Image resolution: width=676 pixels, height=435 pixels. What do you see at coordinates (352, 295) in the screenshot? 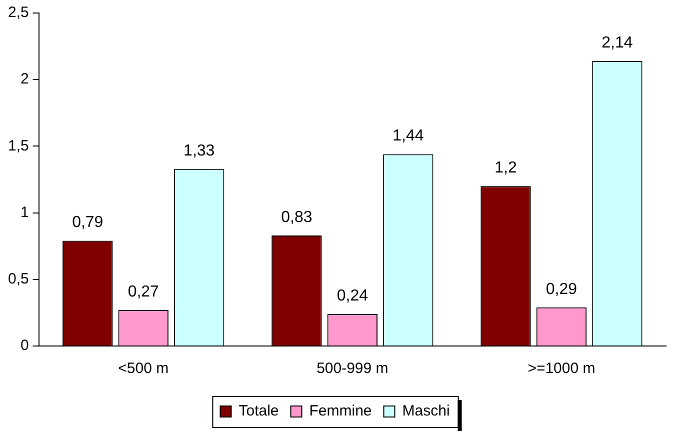
I see `data-label: 0,24` at bounding box center [352, 295].